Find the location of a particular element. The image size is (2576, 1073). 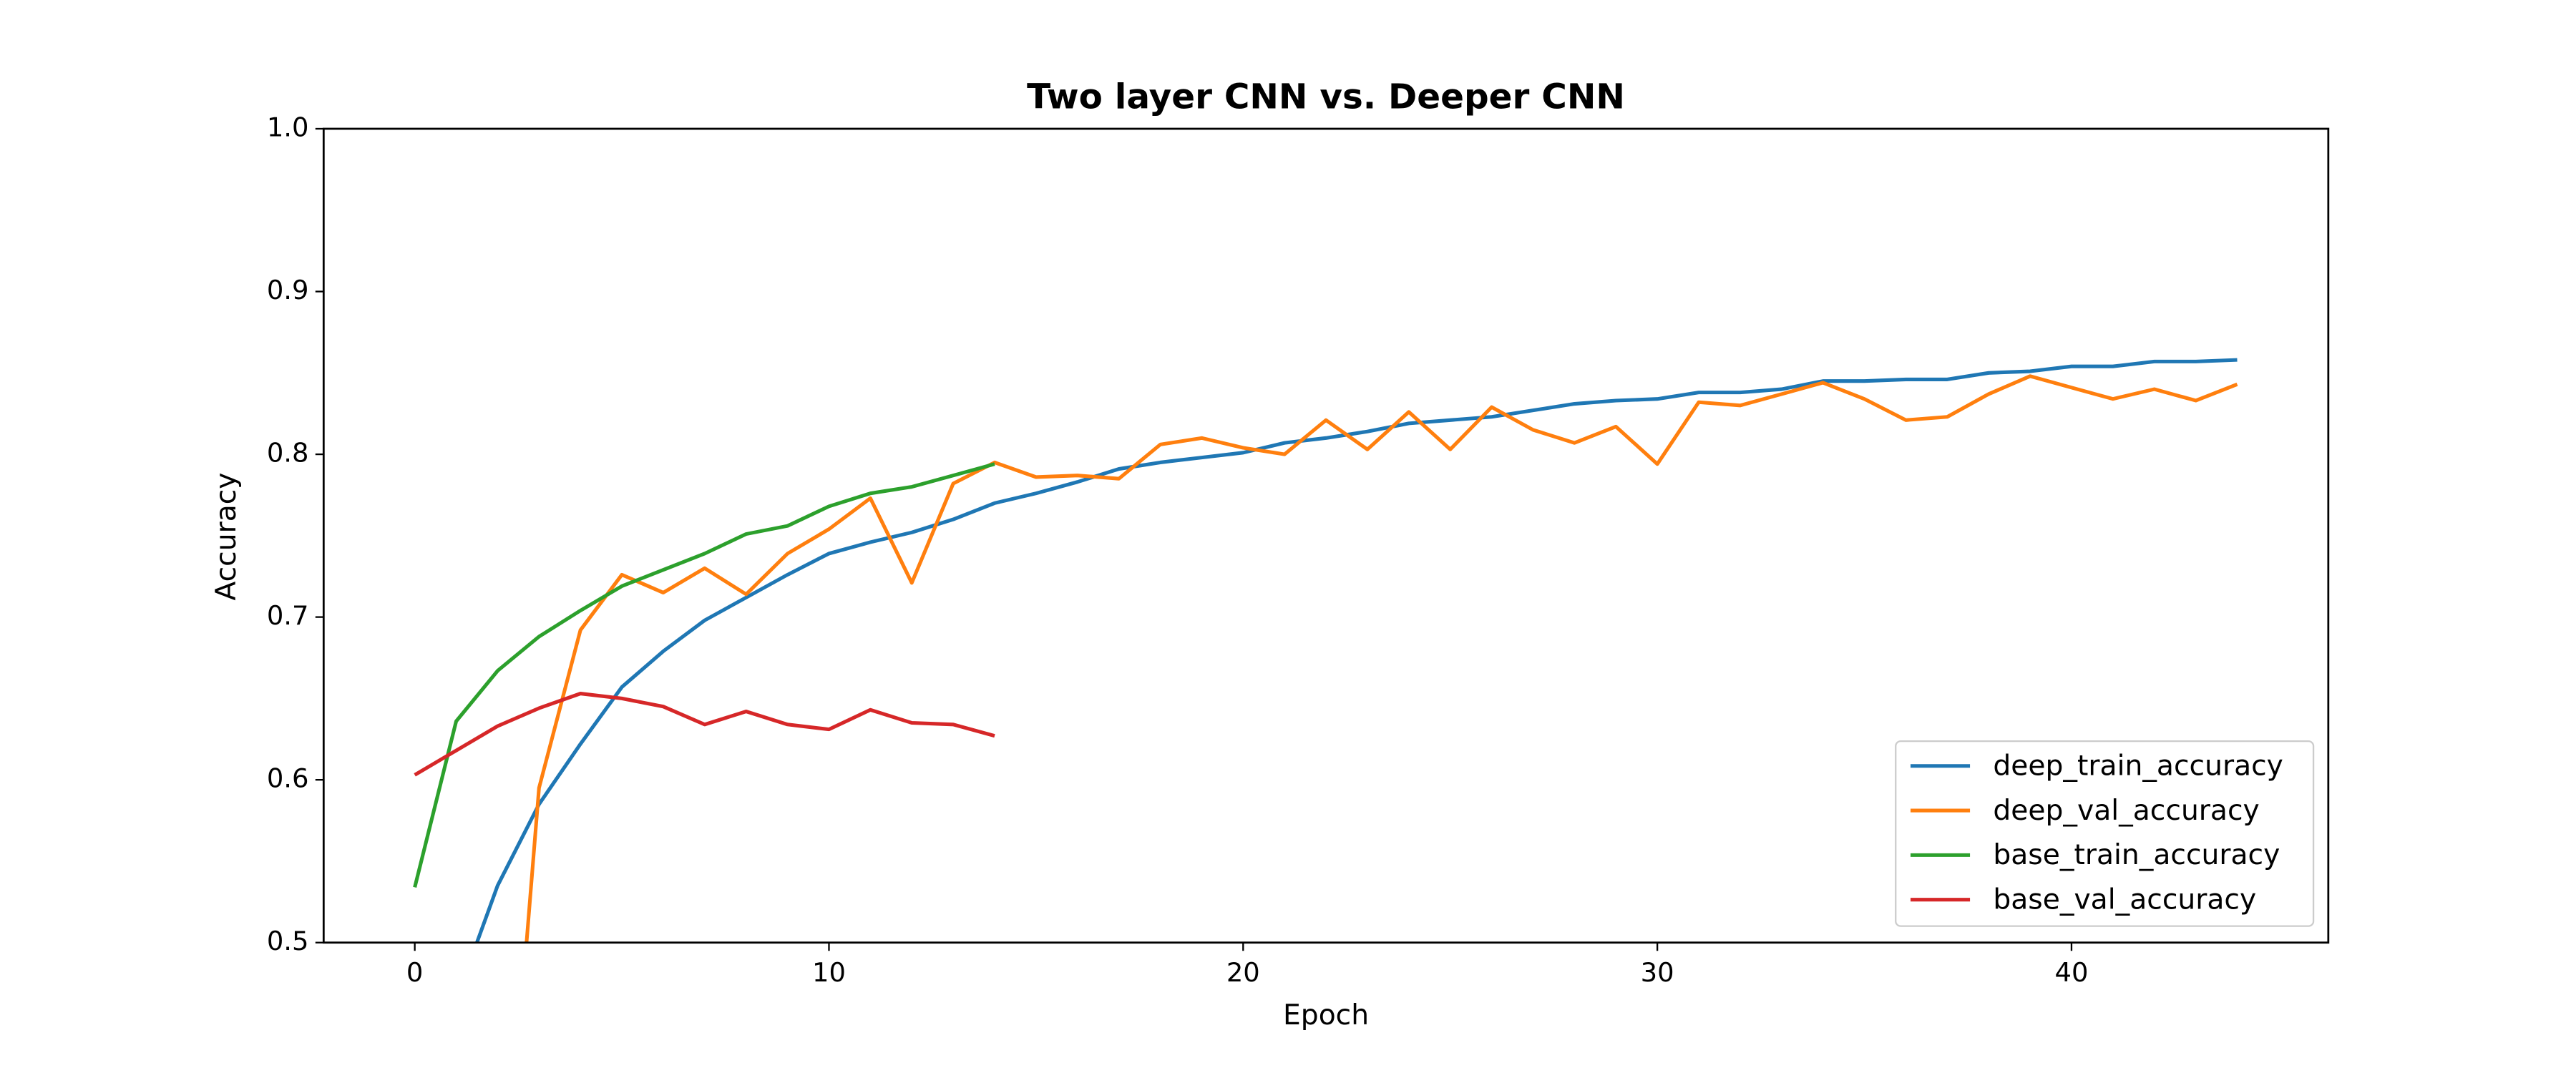

x-tick-label: 10 is located at coordinates (829, 972).